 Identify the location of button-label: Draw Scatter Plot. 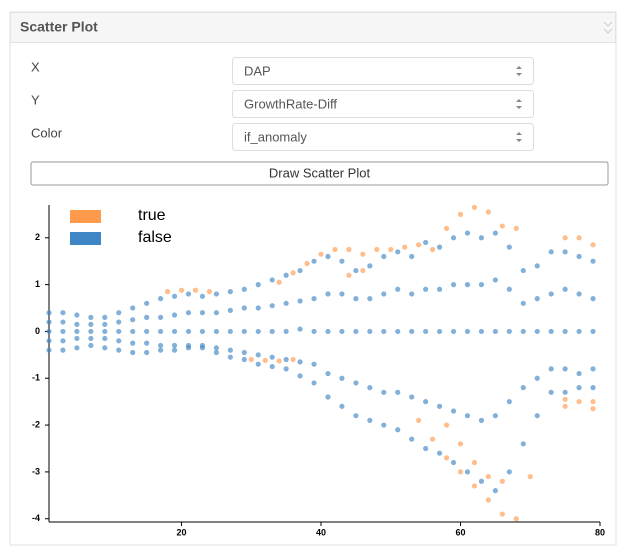
(320, 172).